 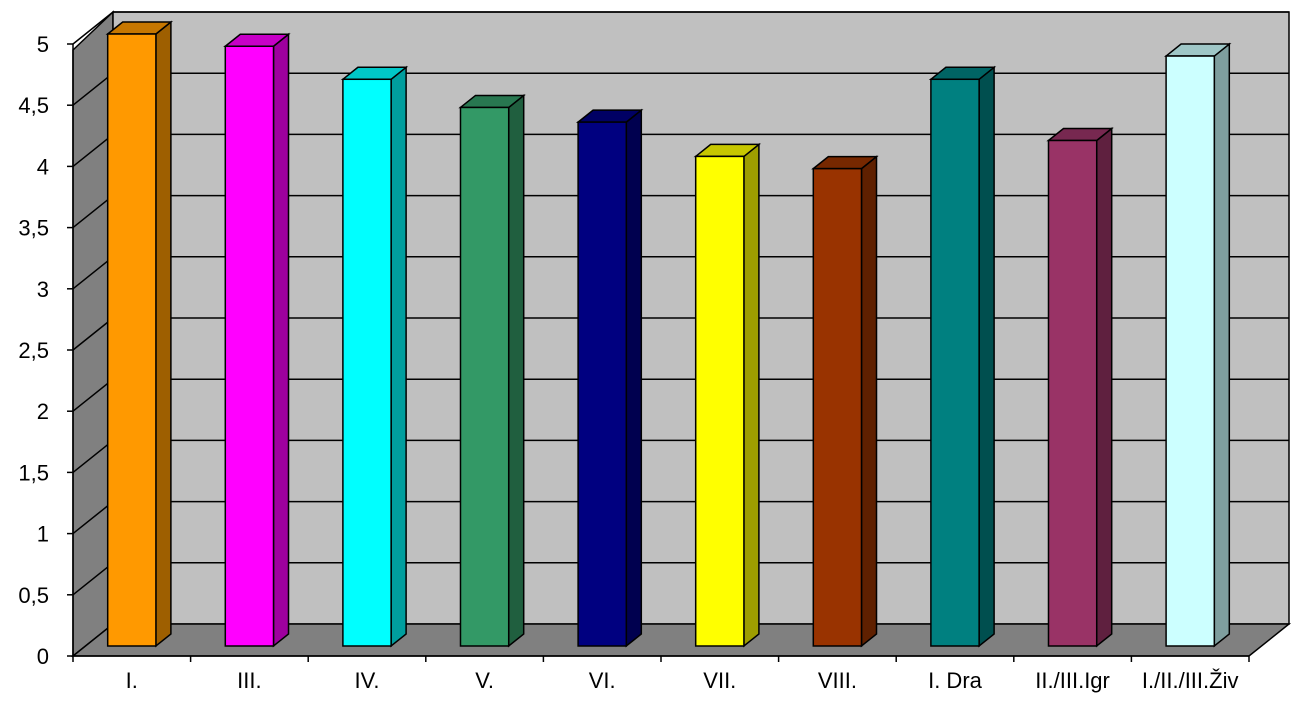 What do you see at coordinates (484, 680) in the screenshot?
I see `x-tick-label: V.` at bounding box center [484, 680].